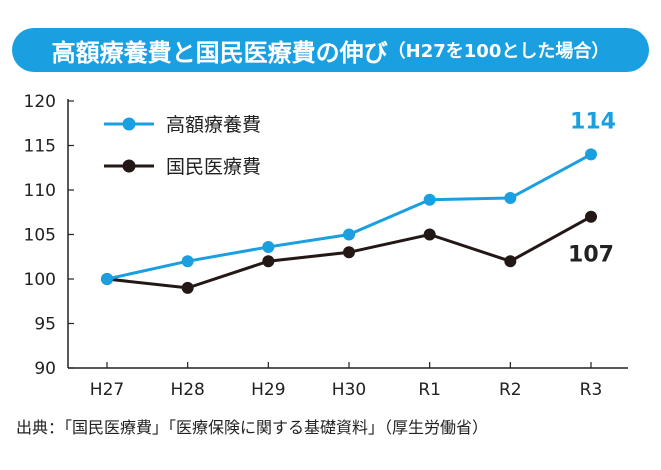 Image resolution: width=661 pixels, height=470 pixels. I want to click on chart-subtitle: （H27を100とした場合）, so click(498, 51).